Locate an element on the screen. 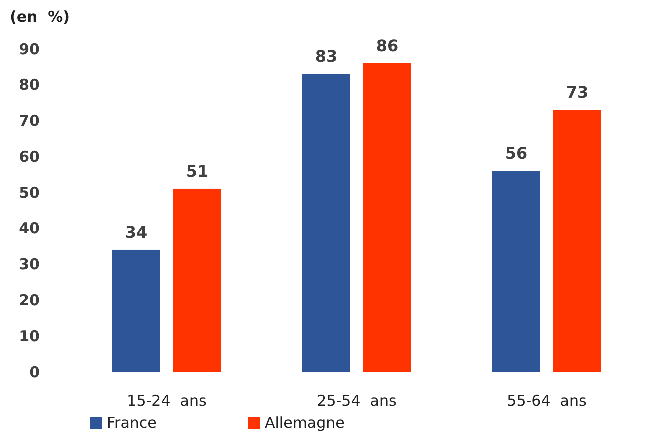  x-tick-label: 25-54 ans is located at coordinates (357, 401).